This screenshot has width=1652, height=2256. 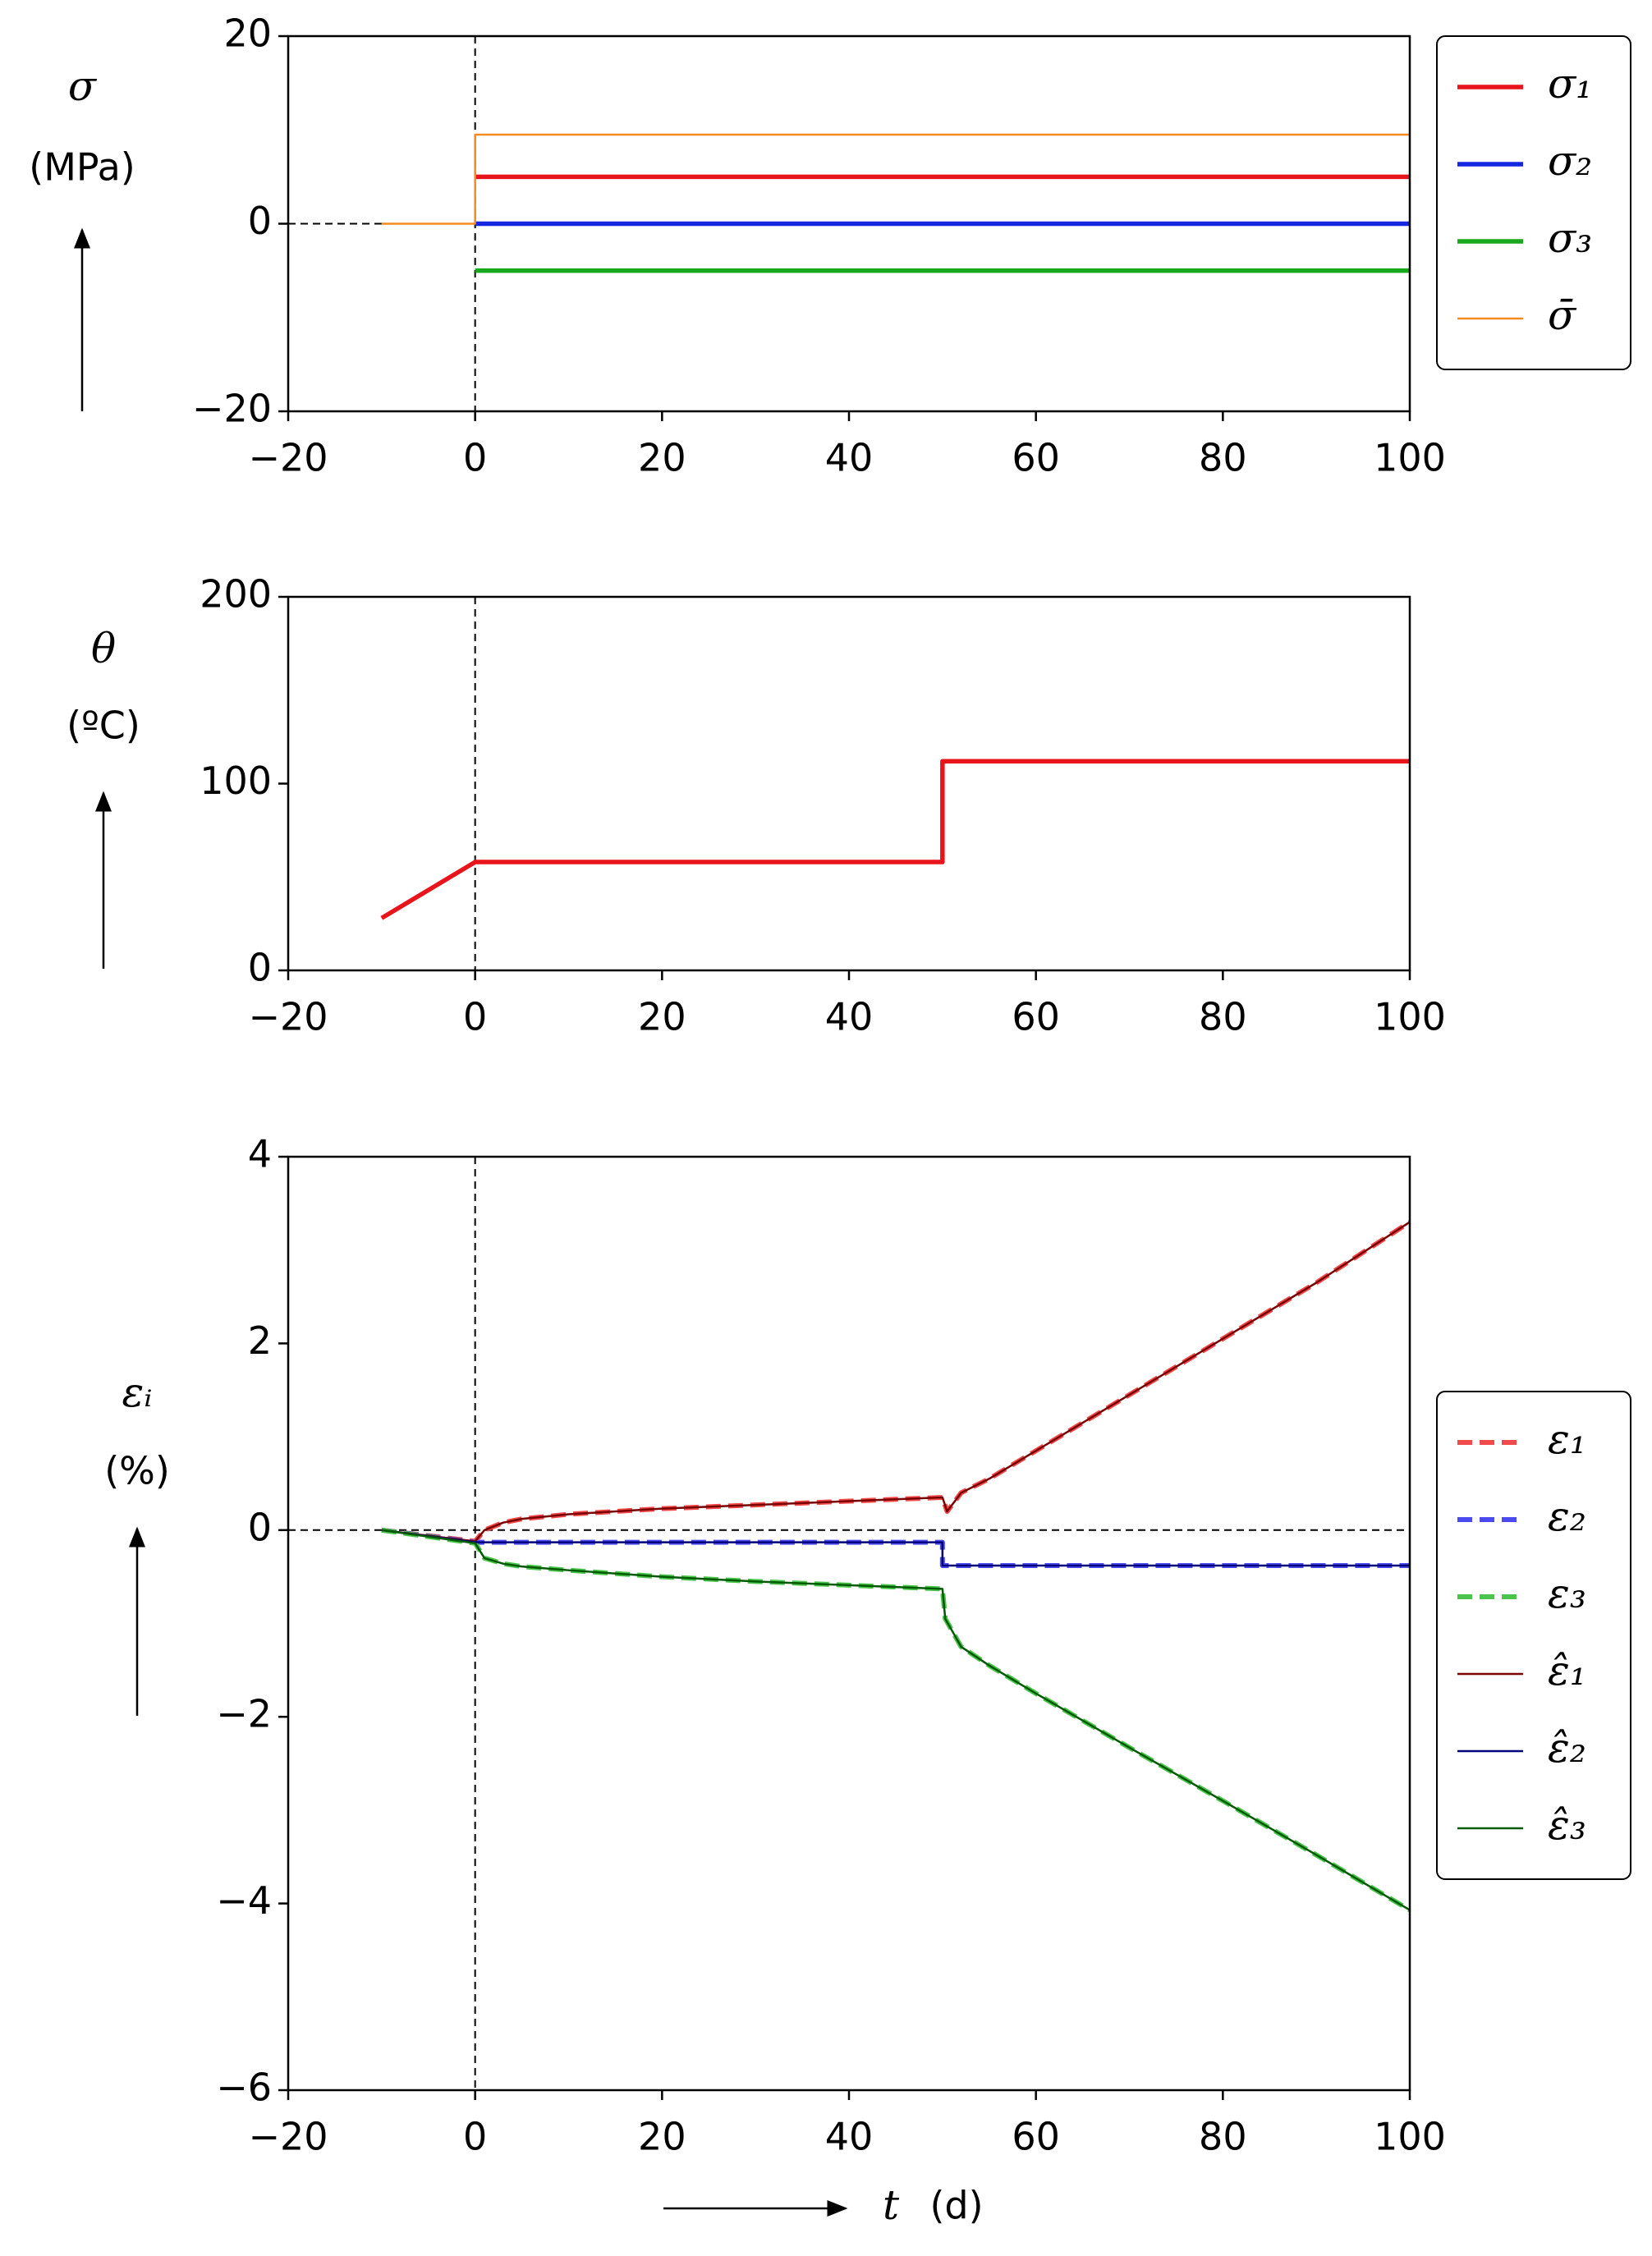 I want to click on y-axis-label: σ, so click(x=83, y=86).